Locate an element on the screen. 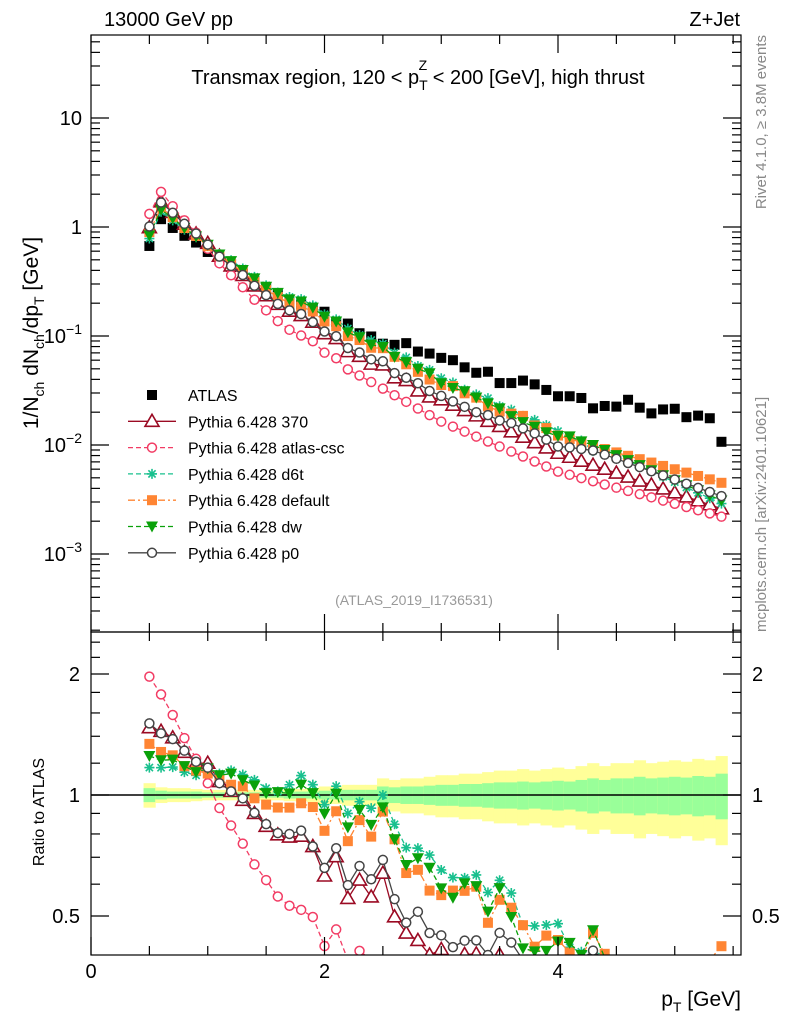  legend-label: Pythia 6.428 dw is located at coordinates (245, 528).